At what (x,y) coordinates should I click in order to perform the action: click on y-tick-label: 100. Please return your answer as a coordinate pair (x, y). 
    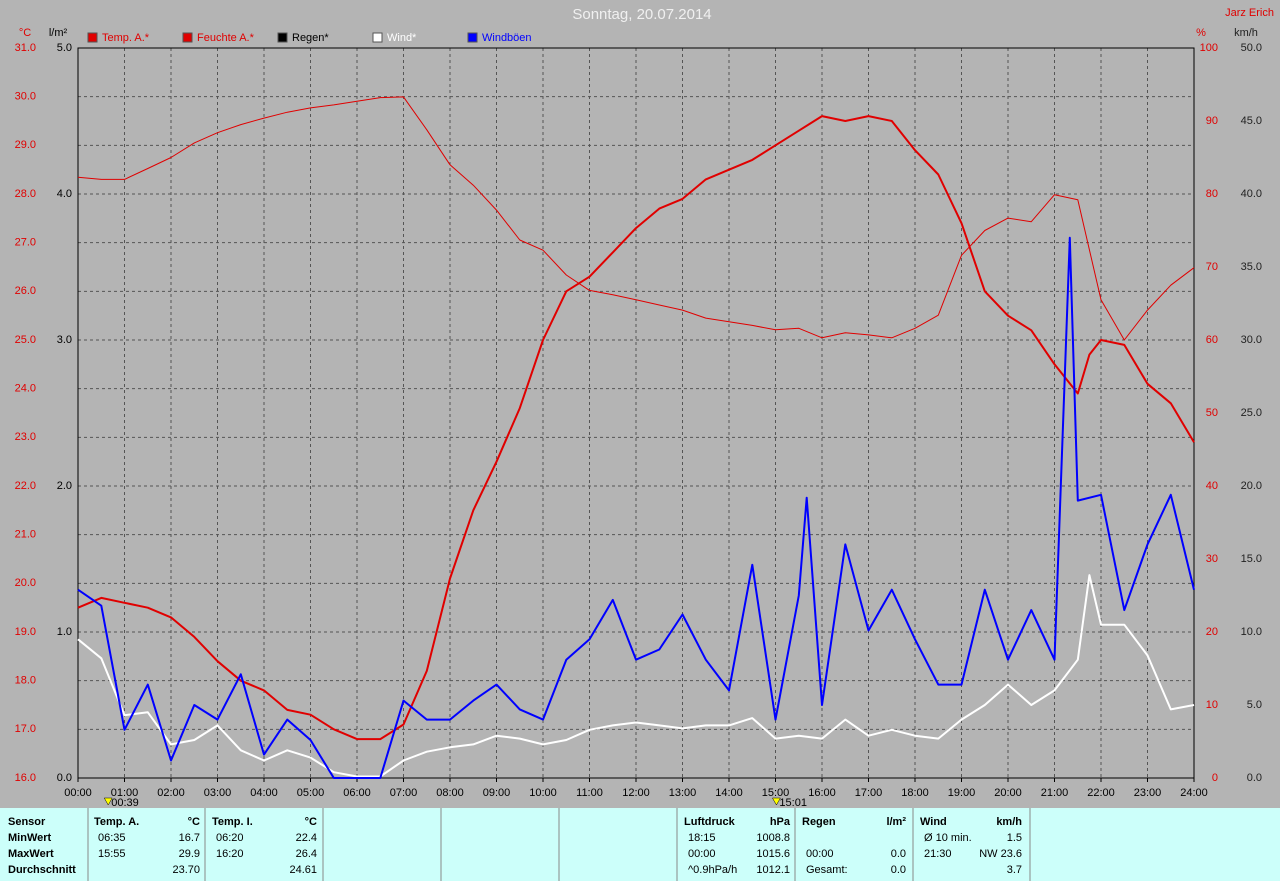
    Looking at the image, I should click on (1209, 48).